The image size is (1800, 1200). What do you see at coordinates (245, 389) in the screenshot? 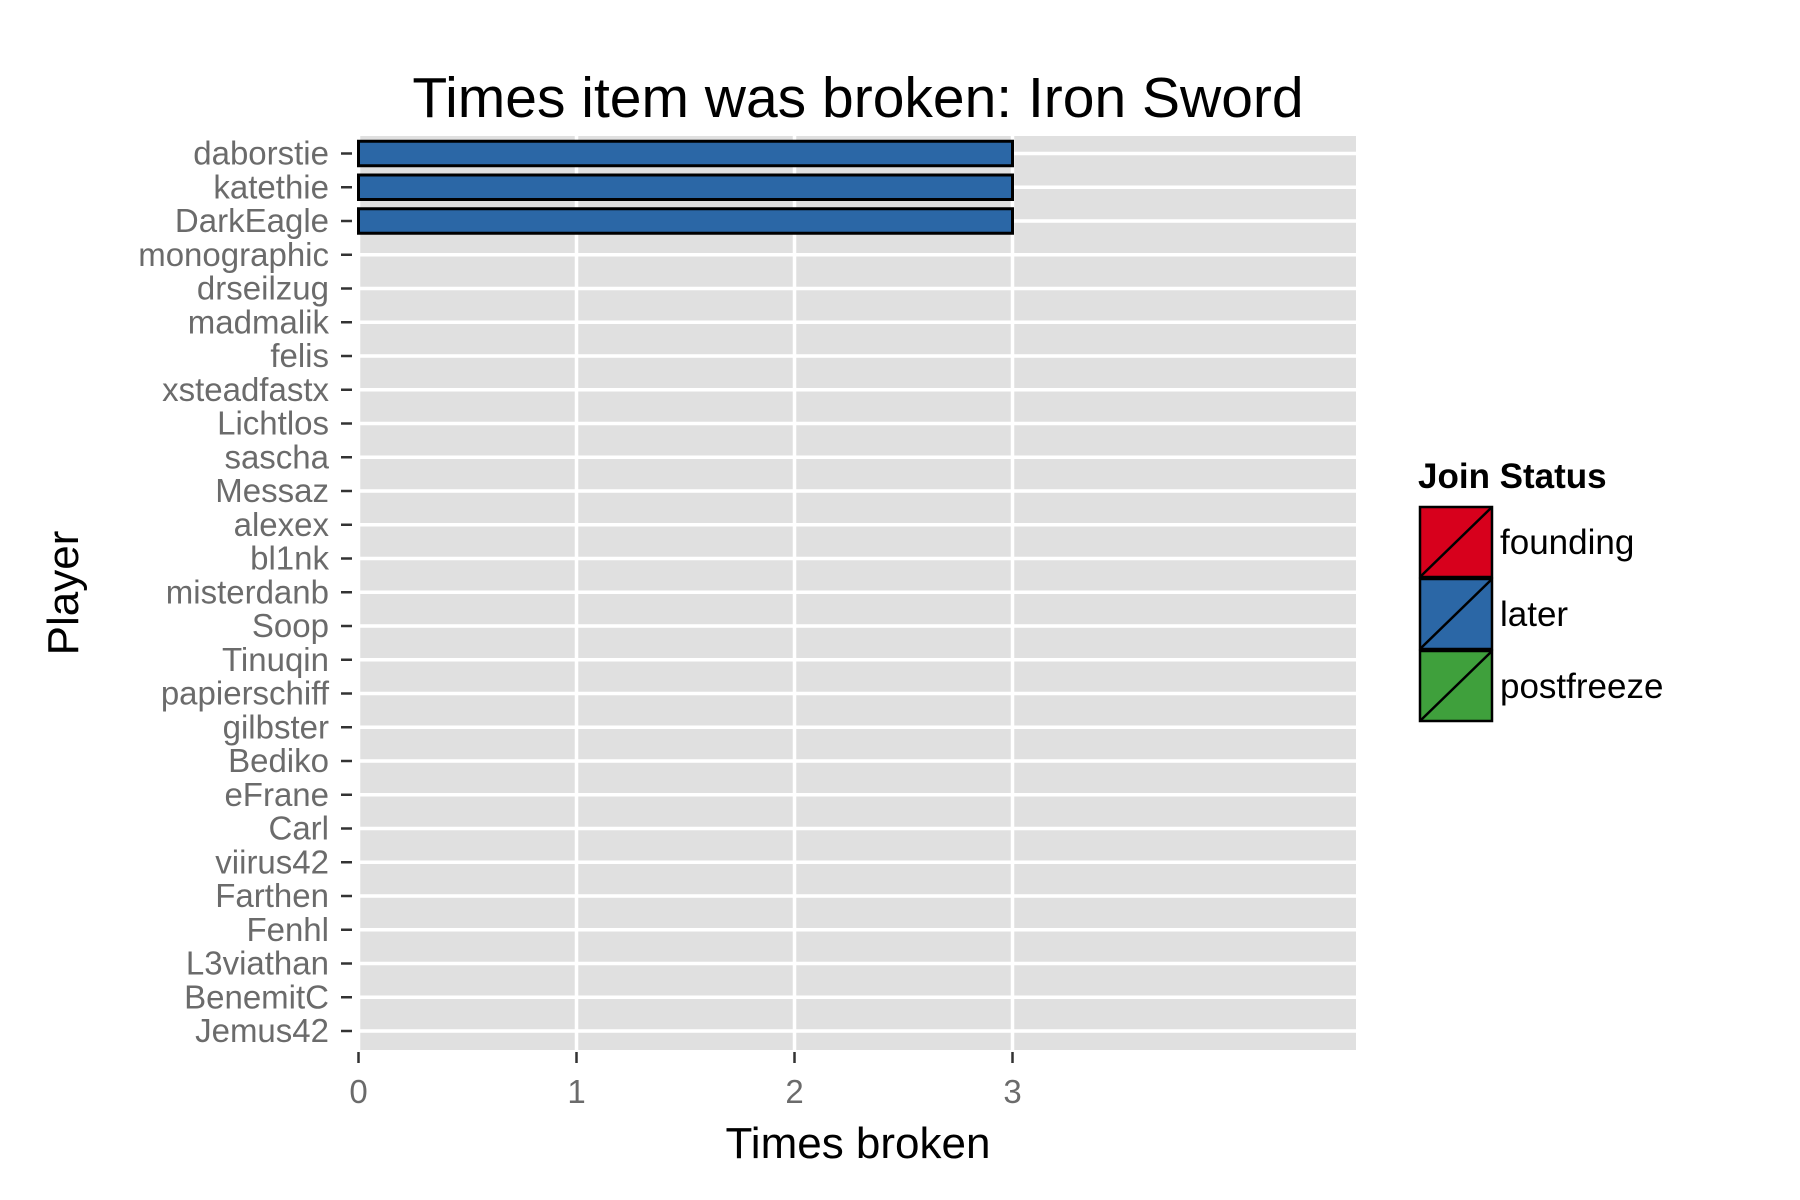
I see `y-tick-label: xsteadfastx` at bounding box center [245, 389].